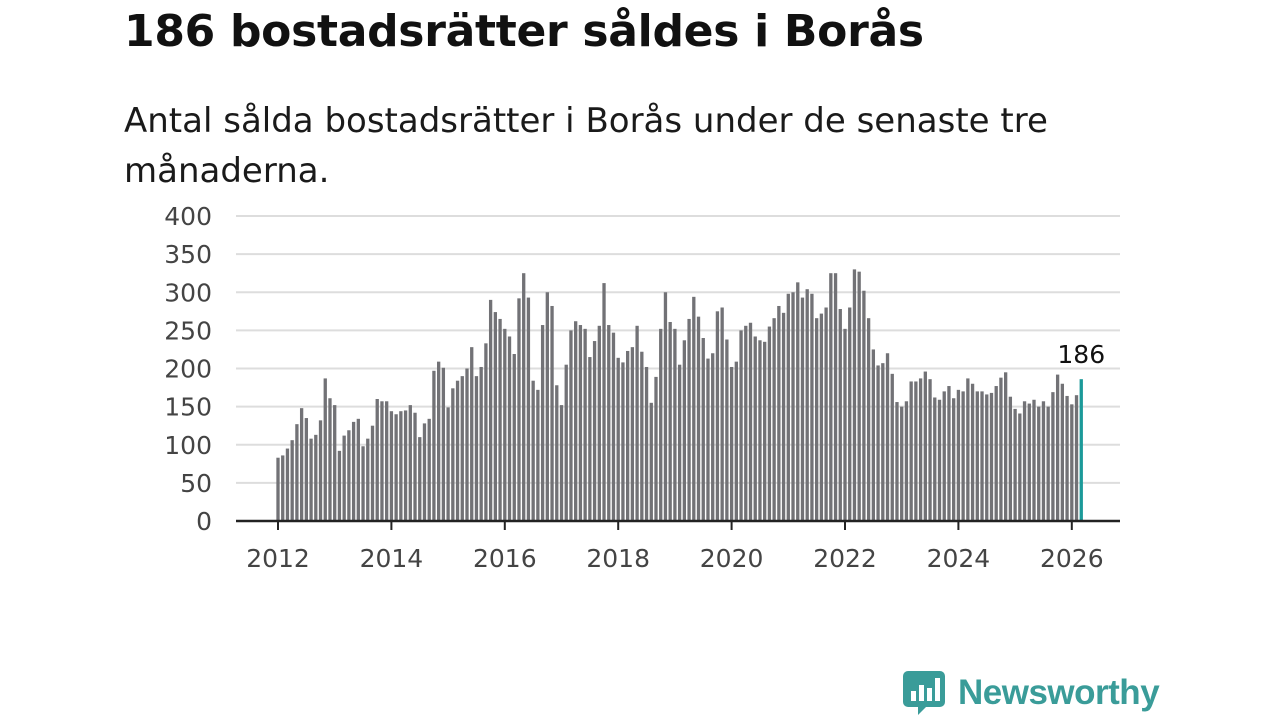 The height and width of the screenshot is (720, 1280). I want to click on x-tick-label: 2018, so click(618, 558).